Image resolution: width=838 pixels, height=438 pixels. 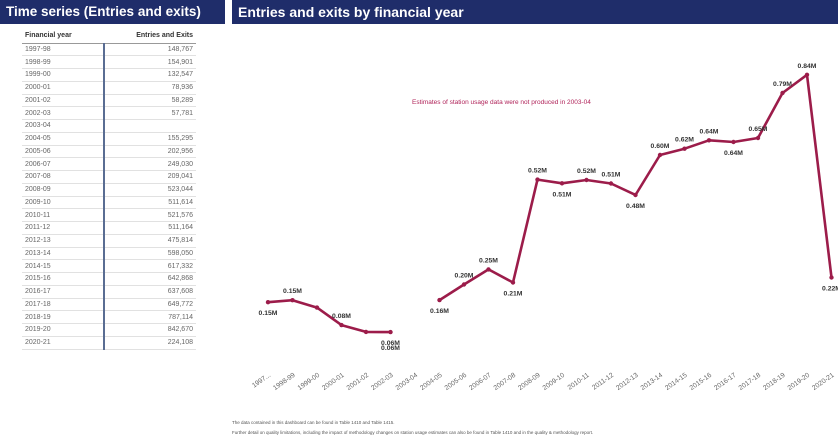 I want to click on cell-entries-exits: 224,108, so click(x=150, y=343).